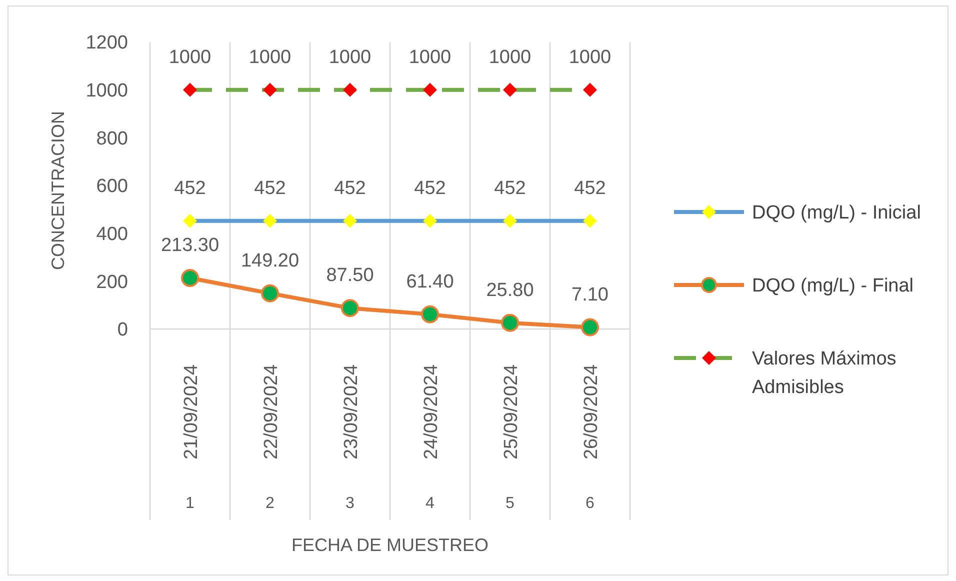 The image size is (956, 581). Describe the element at coordinates (591, 412) in the screenshot. I see `x-tick-label: 26/09/2024` at that location.